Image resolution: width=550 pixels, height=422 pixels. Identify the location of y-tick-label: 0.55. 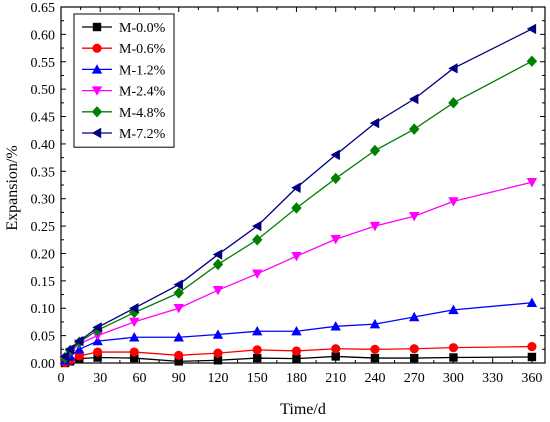
(43, 63).